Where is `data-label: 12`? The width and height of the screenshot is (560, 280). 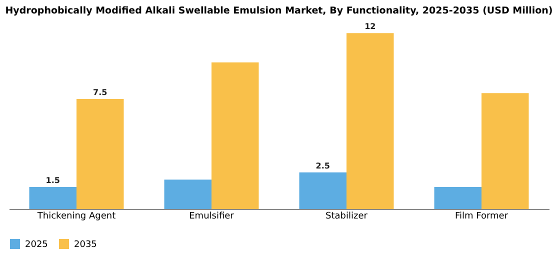 data-label: 12 is located at coordinates (370, 27).